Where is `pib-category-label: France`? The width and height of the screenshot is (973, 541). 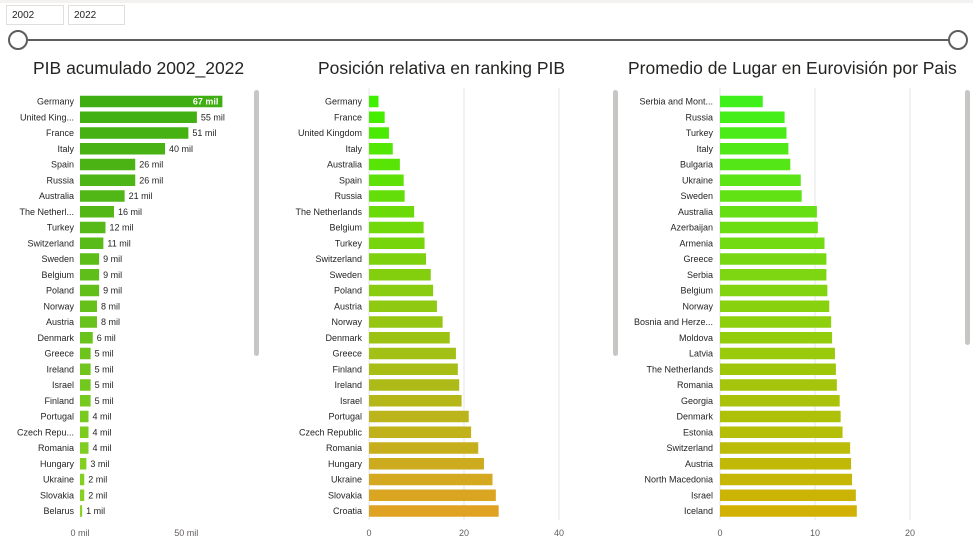
pib-category-label: France is located at coordinates (60, 133).